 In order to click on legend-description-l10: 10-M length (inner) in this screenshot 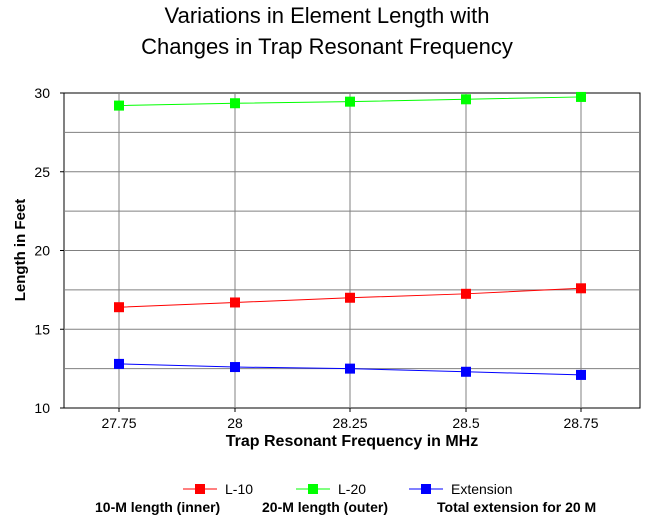, I will do `click(157, 507)`.